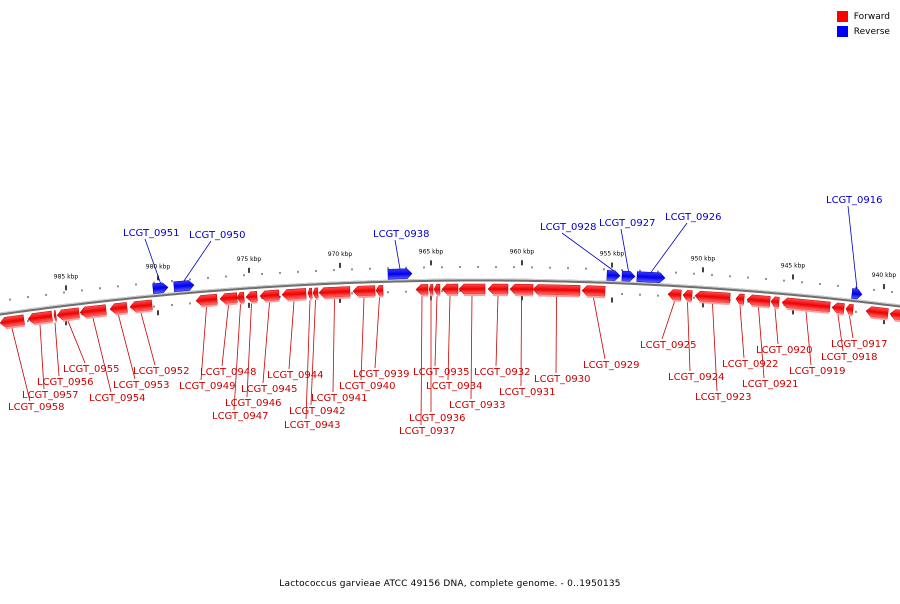  What do you see at coordinates (850, 315) in the screenshot?
I see `gene-arrow-lcgt-0917-shadow` at bounding box center [850, 315].